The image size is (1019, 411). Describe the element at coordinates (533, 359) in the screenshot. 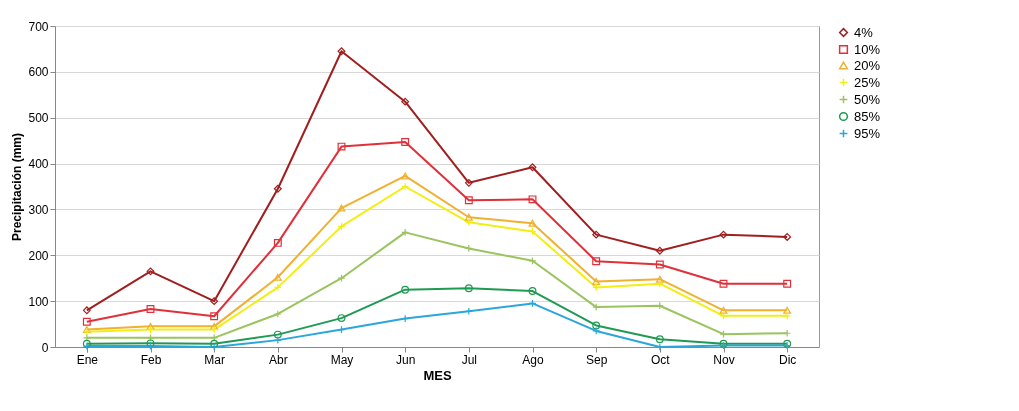

I see `x-tick-label: Ago` at that location.